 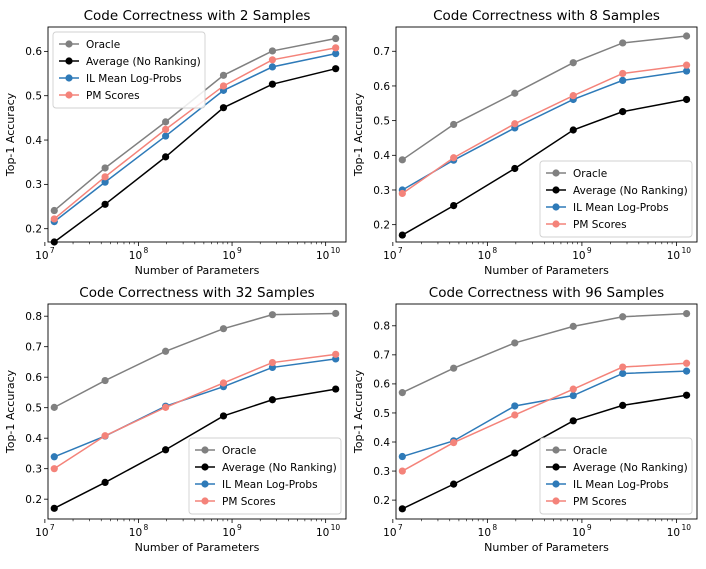 What do you see at coordinates (494, 250) in the screenshot?
I see `x-tick-exponent: 8` at bounding box center [494, 250].